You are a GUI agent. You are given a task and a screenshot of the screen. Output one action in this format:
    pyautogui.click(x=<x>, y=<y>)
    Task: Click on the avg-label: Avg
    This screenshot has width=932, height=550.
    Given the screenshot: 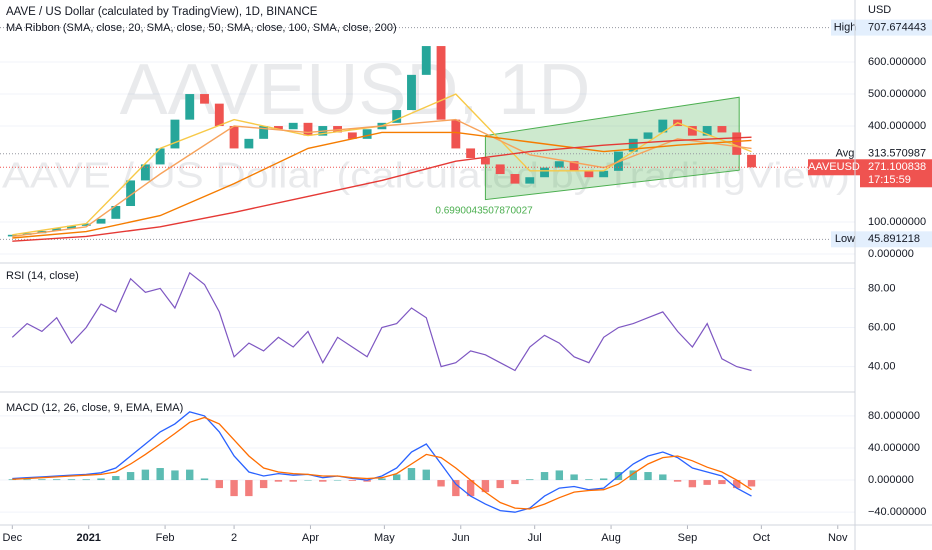 What is the action you would take?
    pyautogui.click(x=845, y=154)
    